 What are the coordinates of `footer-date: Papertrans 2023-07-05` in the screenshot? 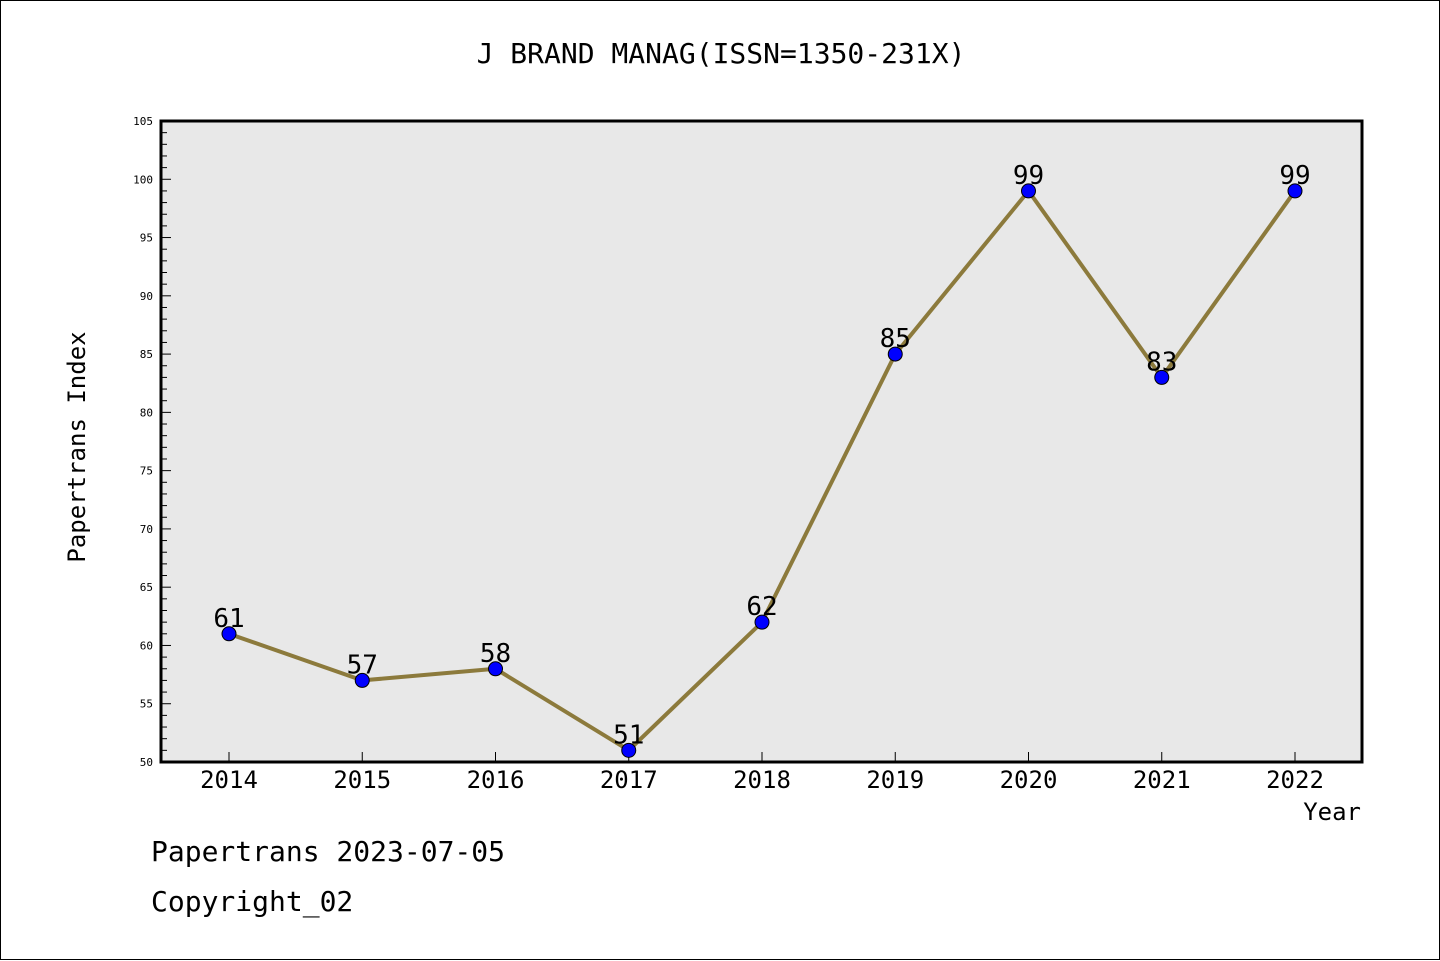 It's located at (328, 851).